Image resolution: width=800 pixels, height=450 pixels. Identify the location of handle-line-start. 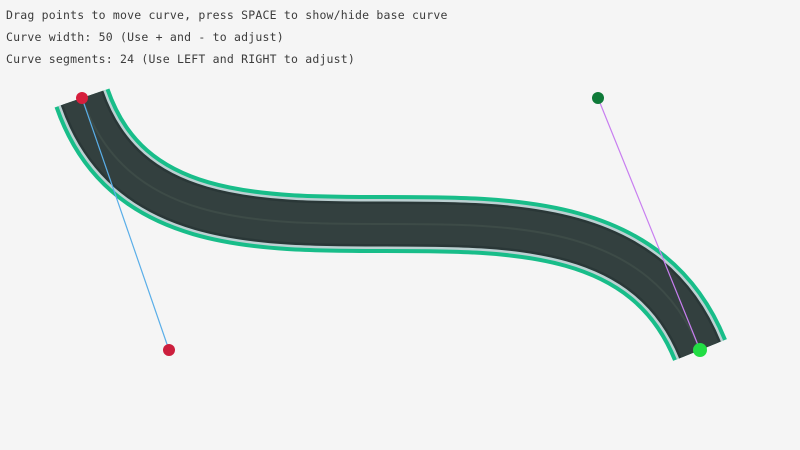
(125, 224).